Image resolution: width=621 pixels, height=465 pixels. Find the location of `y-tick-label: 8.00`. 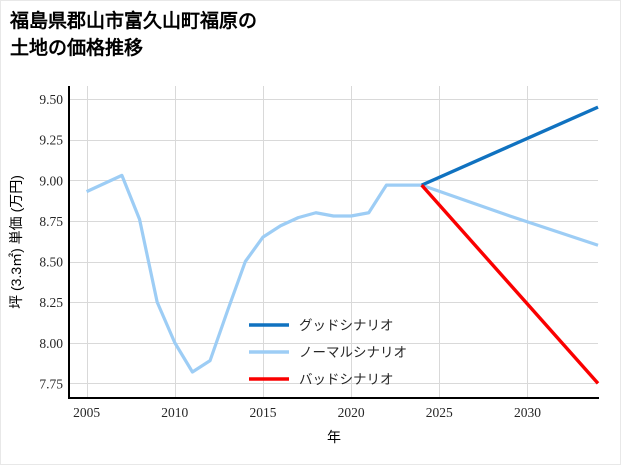

y-tick-label: 8.00 is located at coordinates (51, 343).